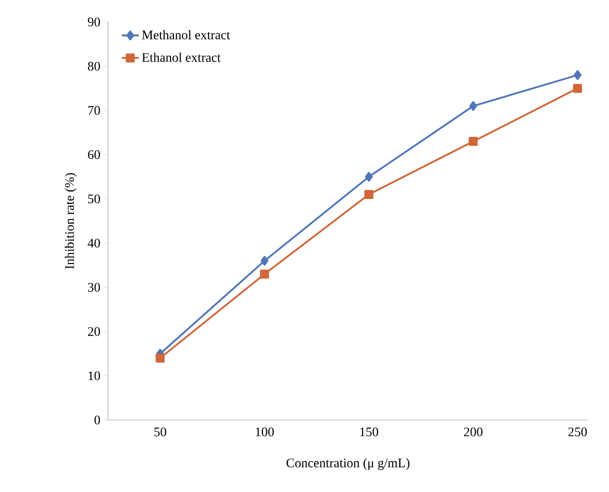 Image resolution: width=609 pixels, height=492 pixels. I want to click on x-tick-label: 150, so click(369, 432).